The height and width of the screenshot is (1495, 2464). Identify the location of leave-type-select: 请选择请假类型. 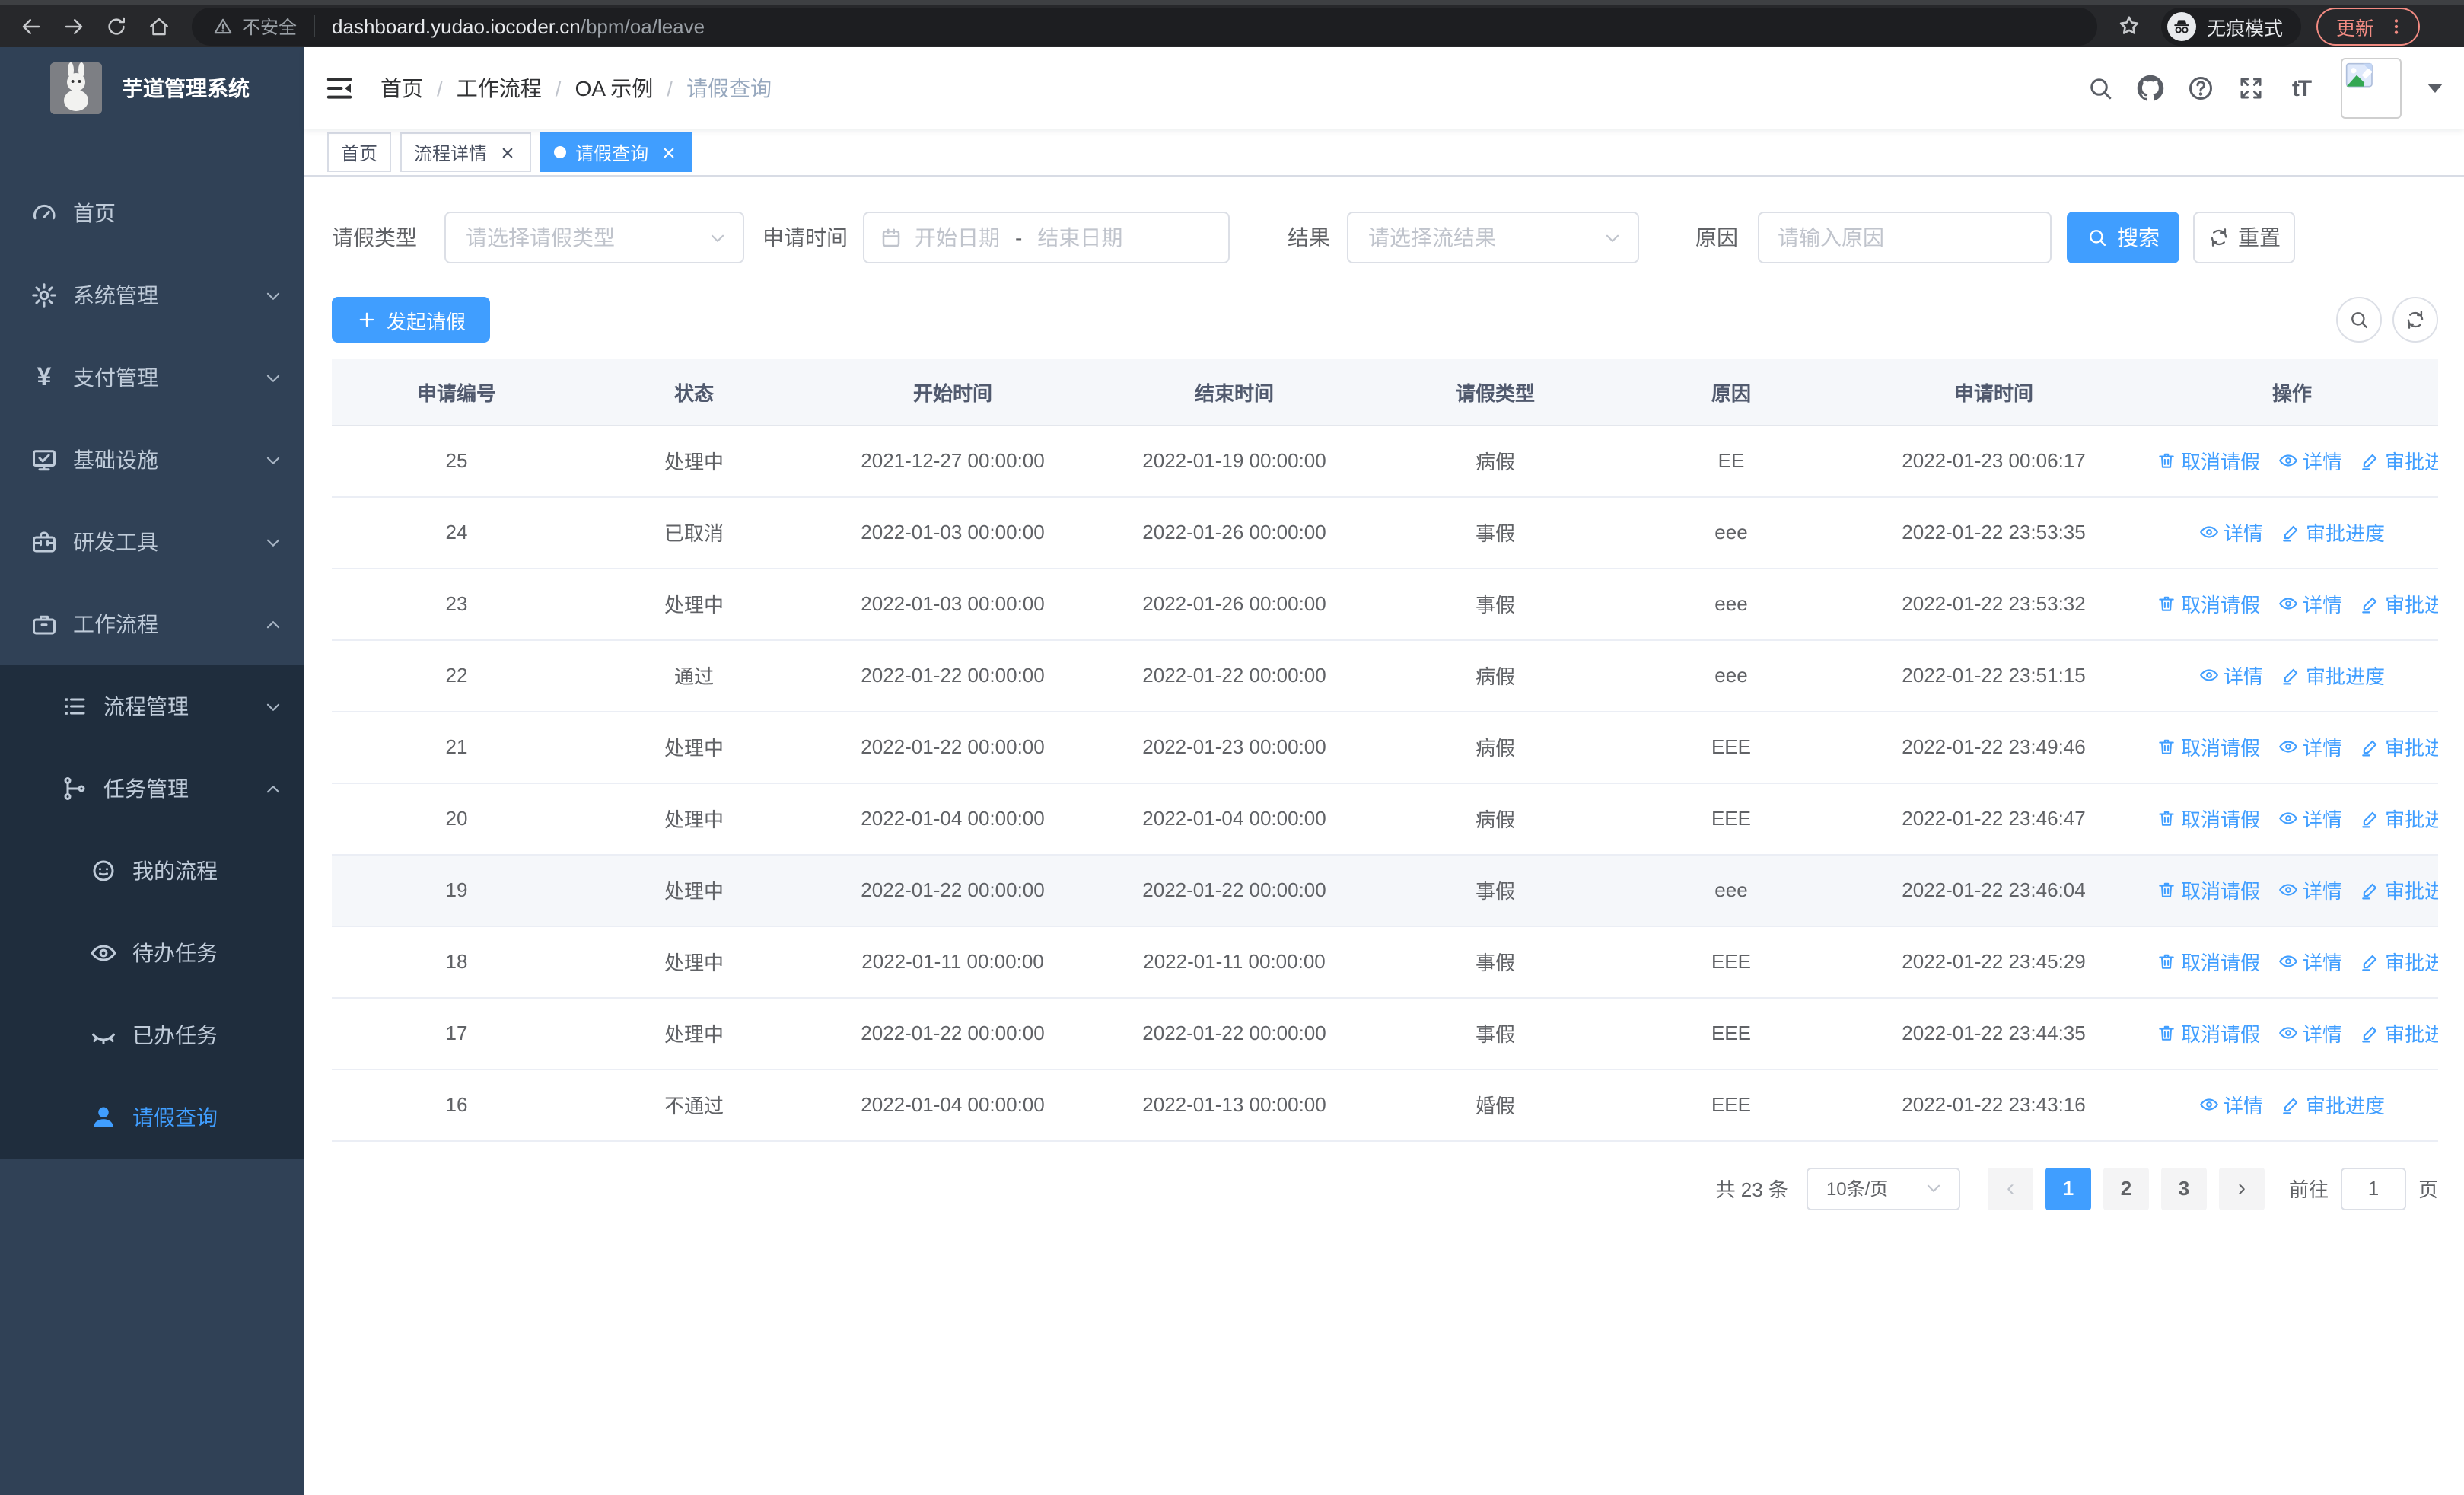
(594, 237).